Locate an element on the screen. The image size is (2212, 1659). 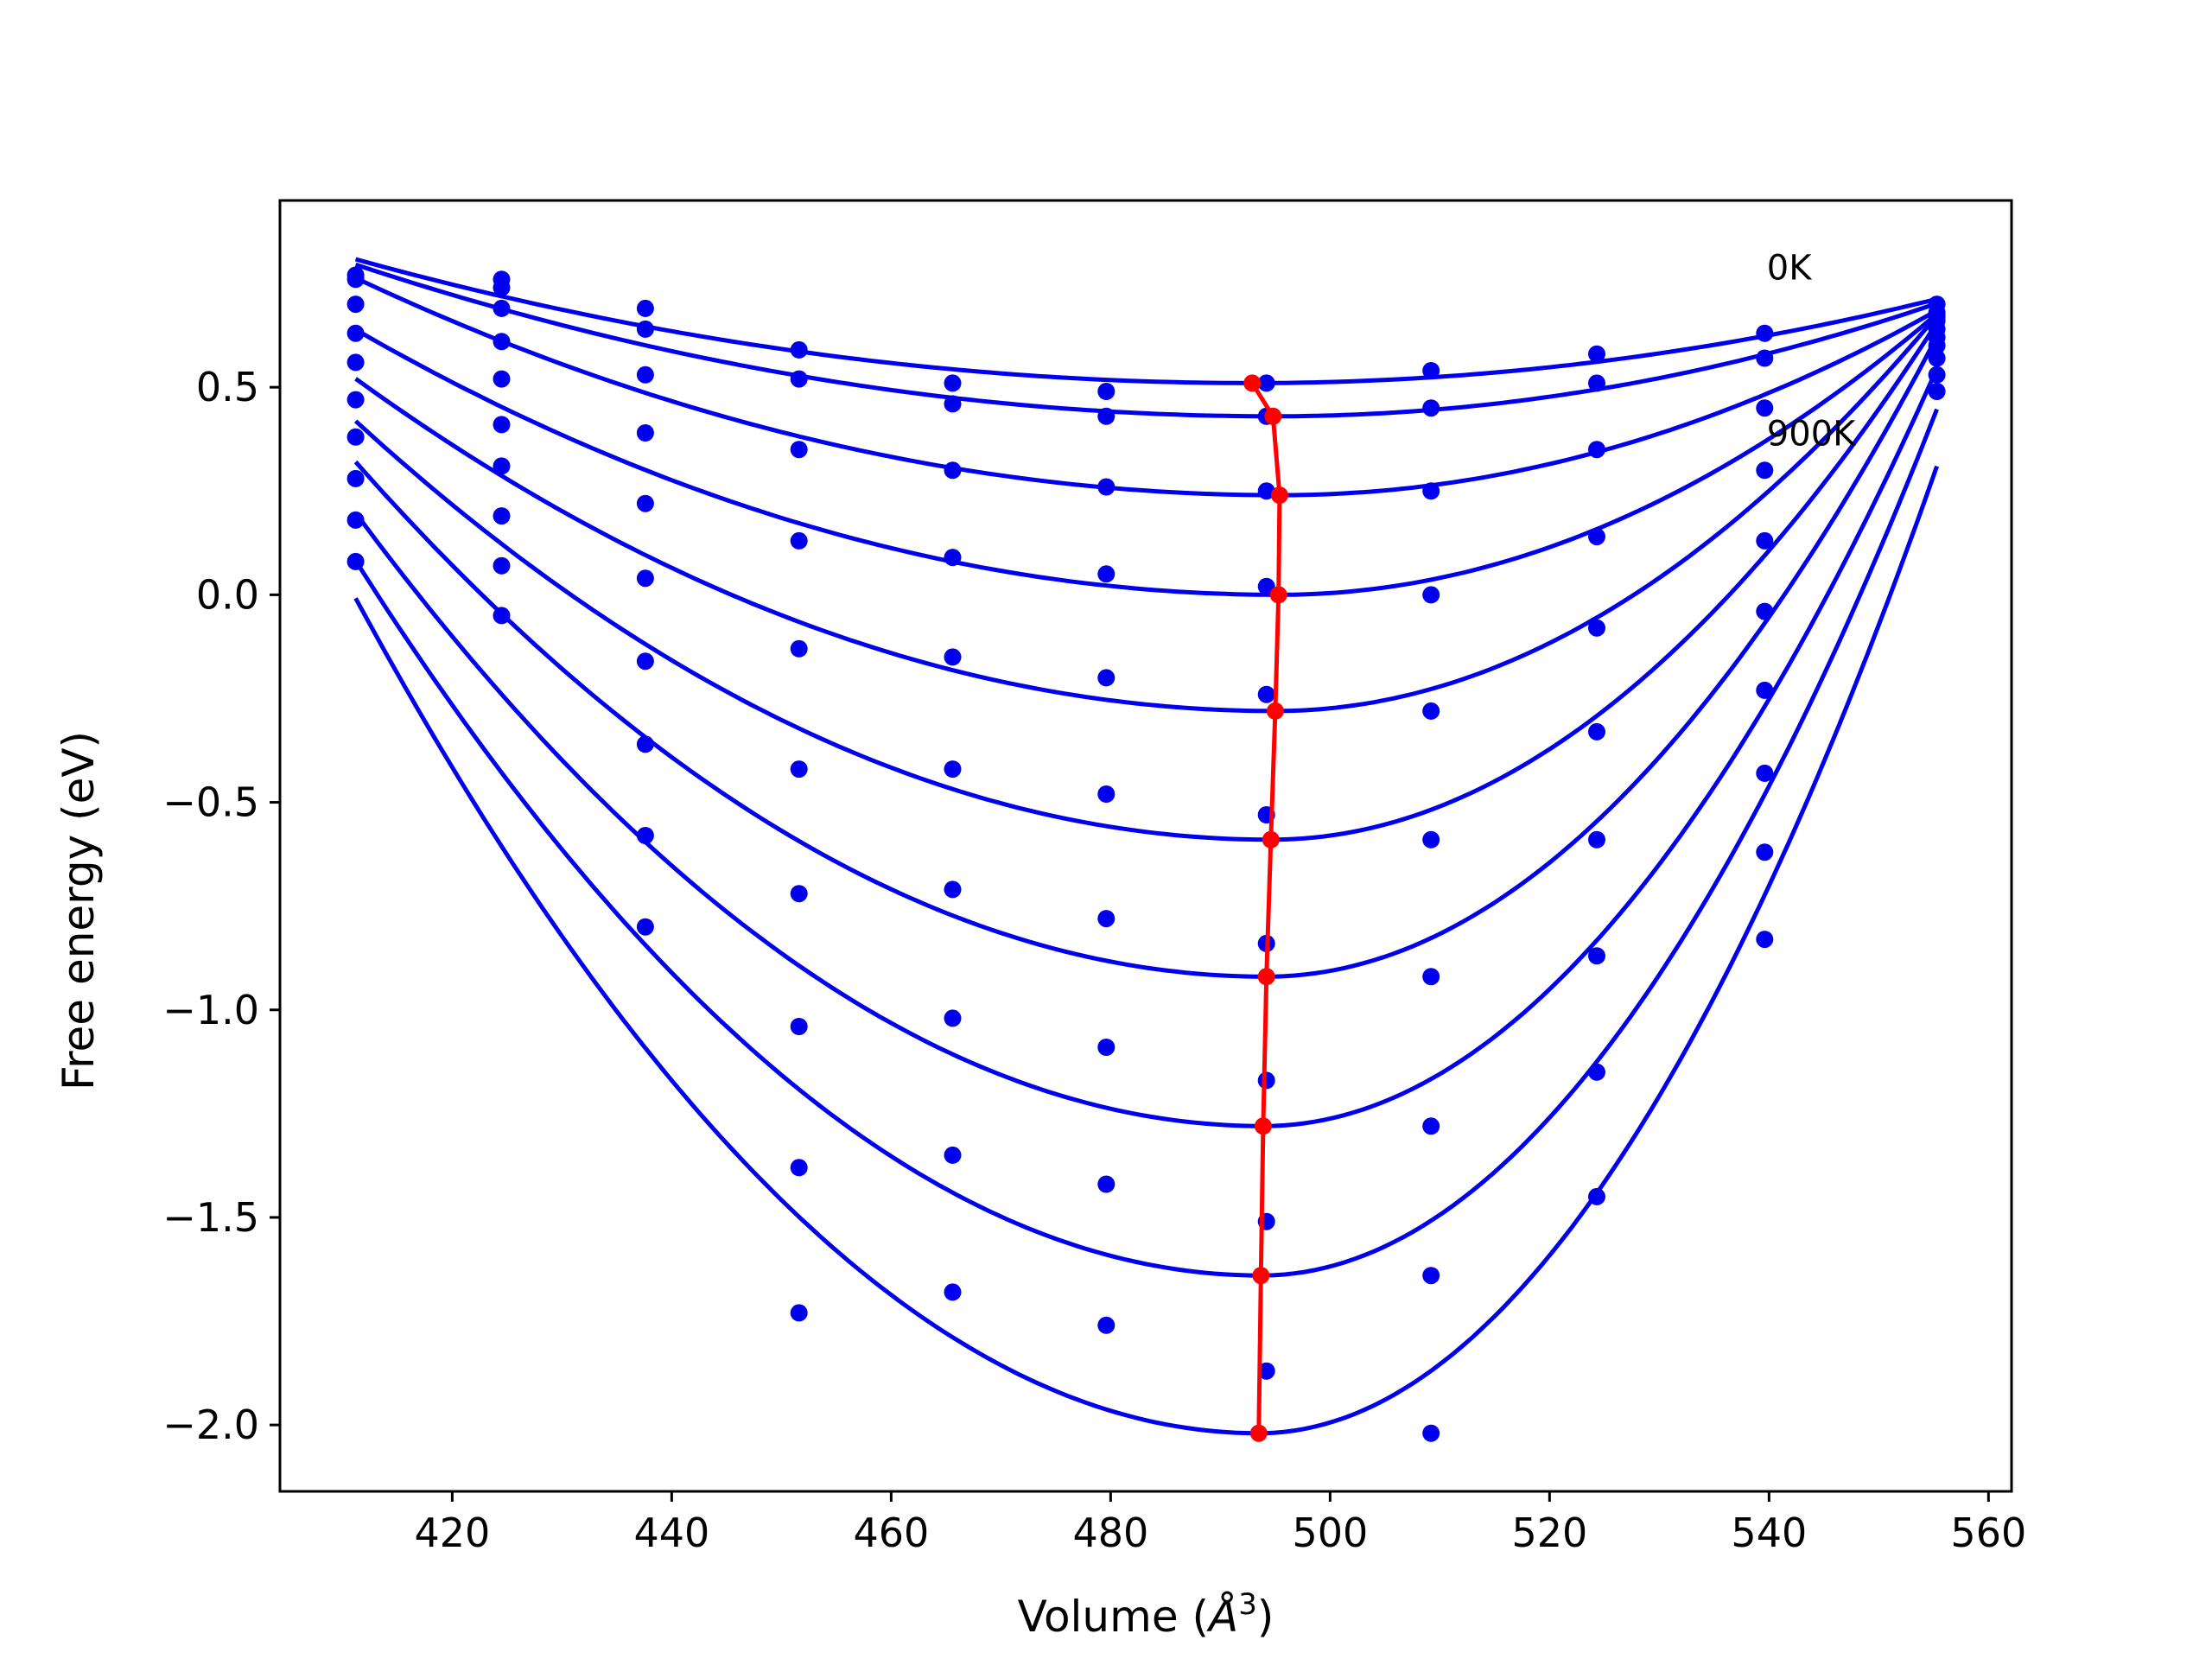
x-tick-label-4: 500 is located at coordinates (1330, 1533).